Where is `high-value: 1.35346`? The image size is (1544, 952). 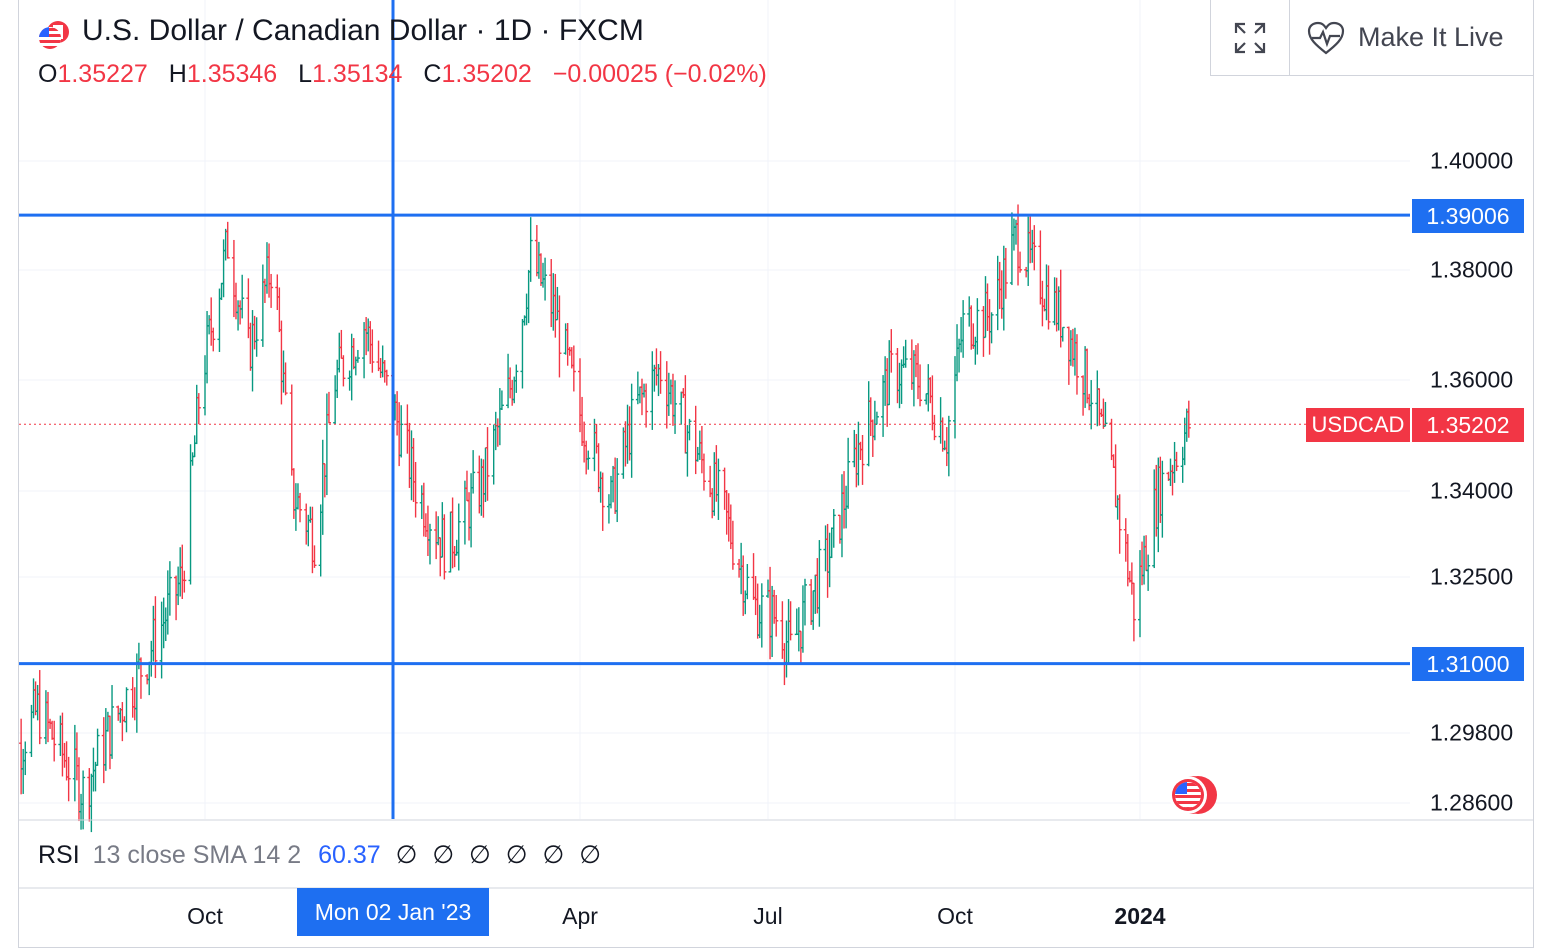 high-value: 1.35346 is located at coordinates (232, 74).